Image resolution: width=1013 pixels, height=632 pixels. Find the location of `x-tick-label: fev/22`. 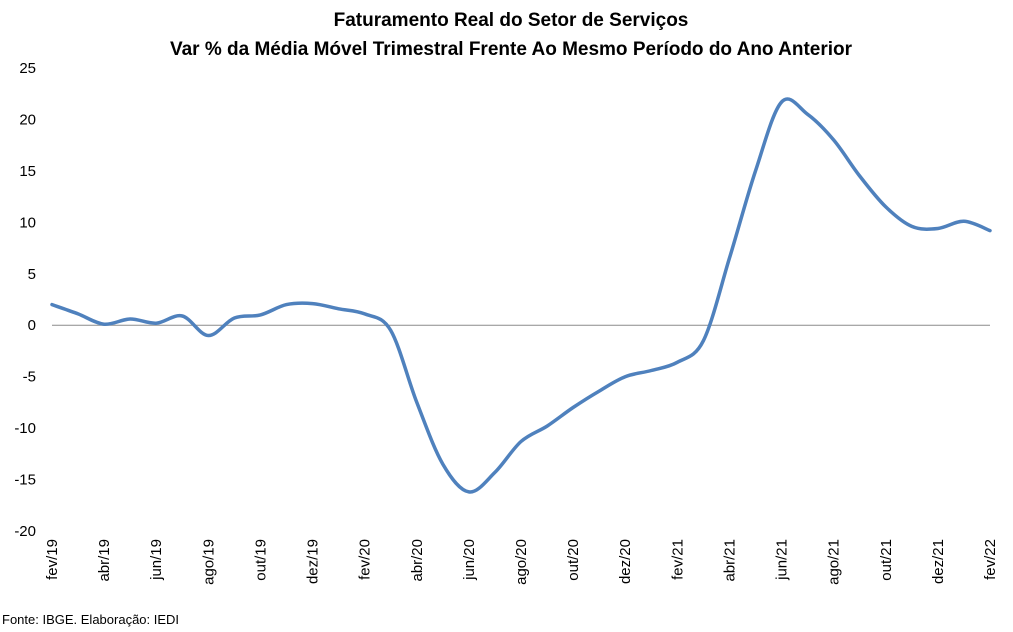

x-tick-label: fev/22 is located at coordinates (990, 559).